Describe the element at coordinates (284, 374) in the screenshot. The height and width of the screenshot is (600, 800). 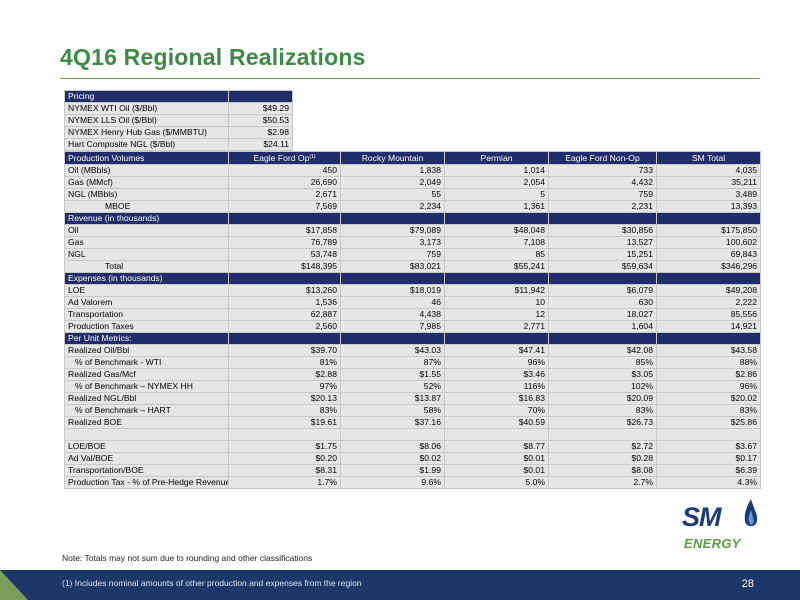
I see `row-value: $2.88` at that location.